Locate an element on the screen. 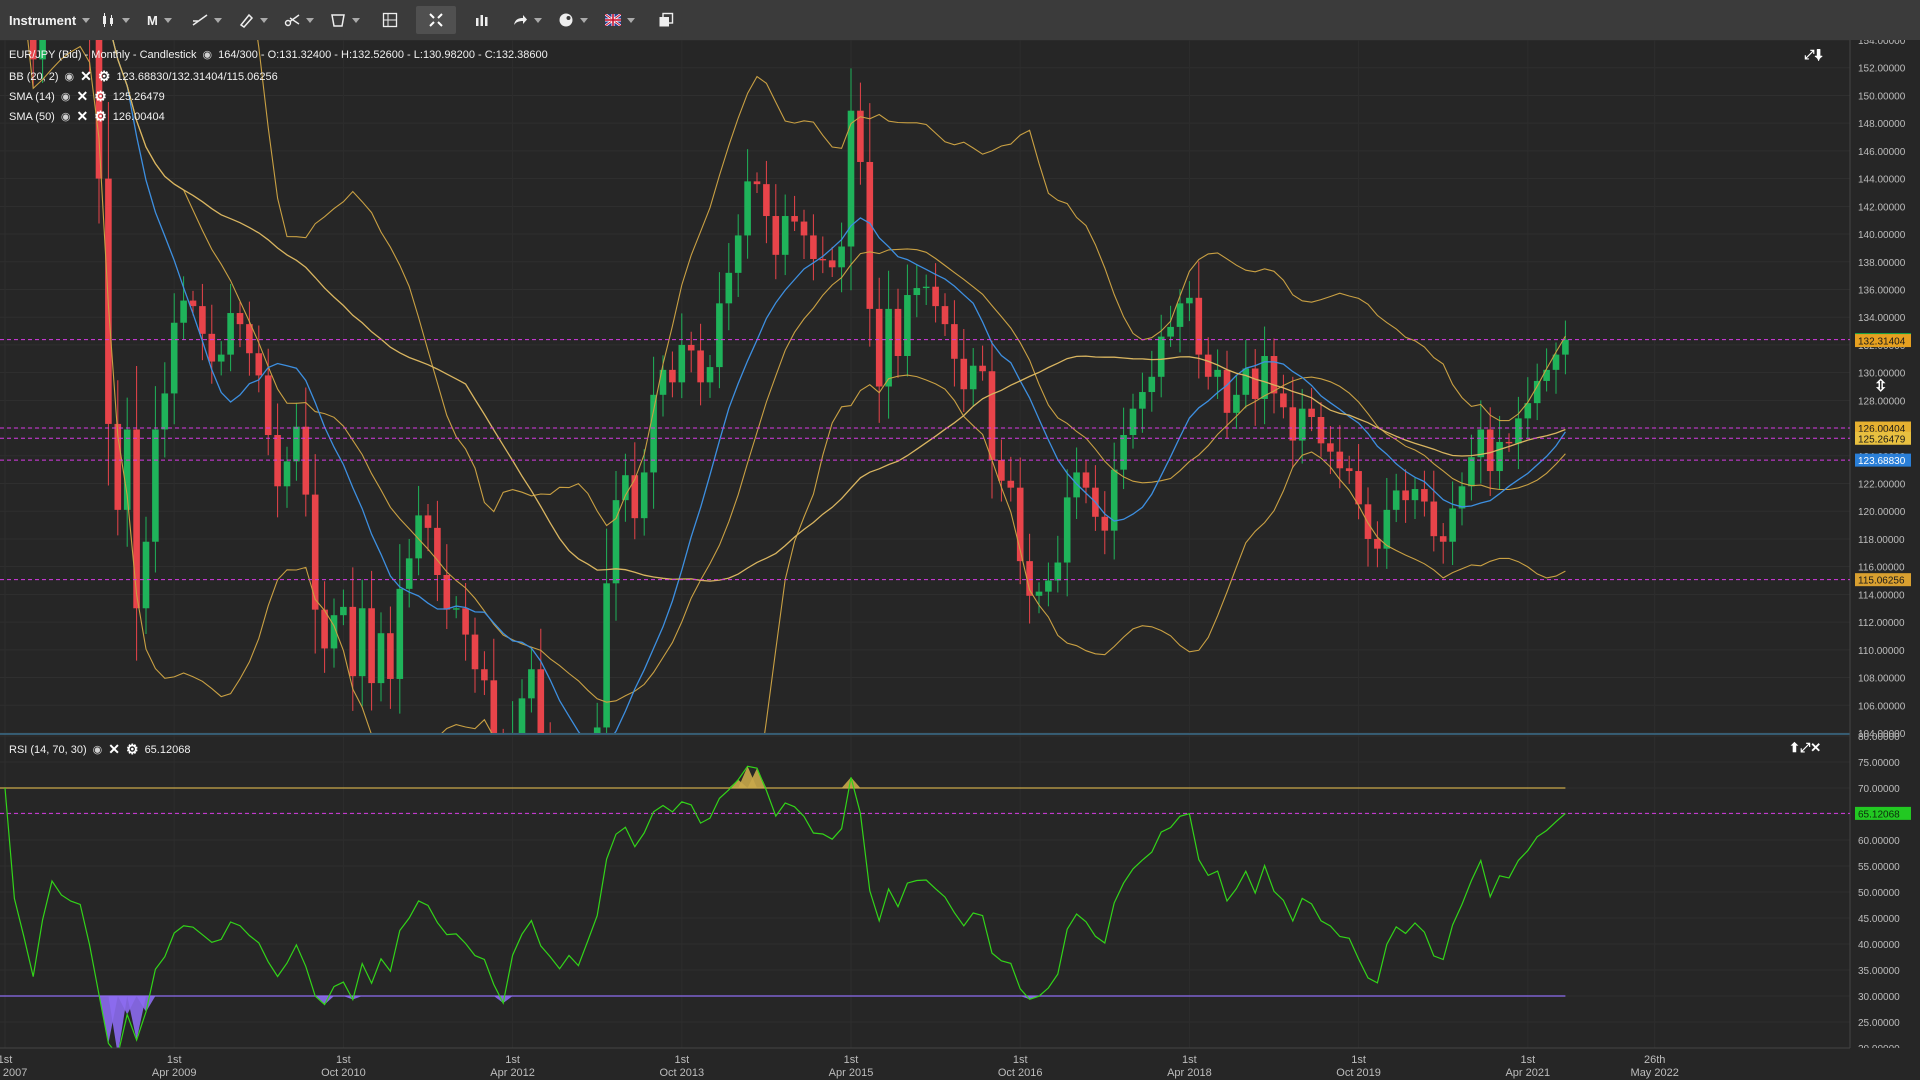 The height and width of the screenshot is (1080, 1920). language-button is located at coordinates (620, 20).